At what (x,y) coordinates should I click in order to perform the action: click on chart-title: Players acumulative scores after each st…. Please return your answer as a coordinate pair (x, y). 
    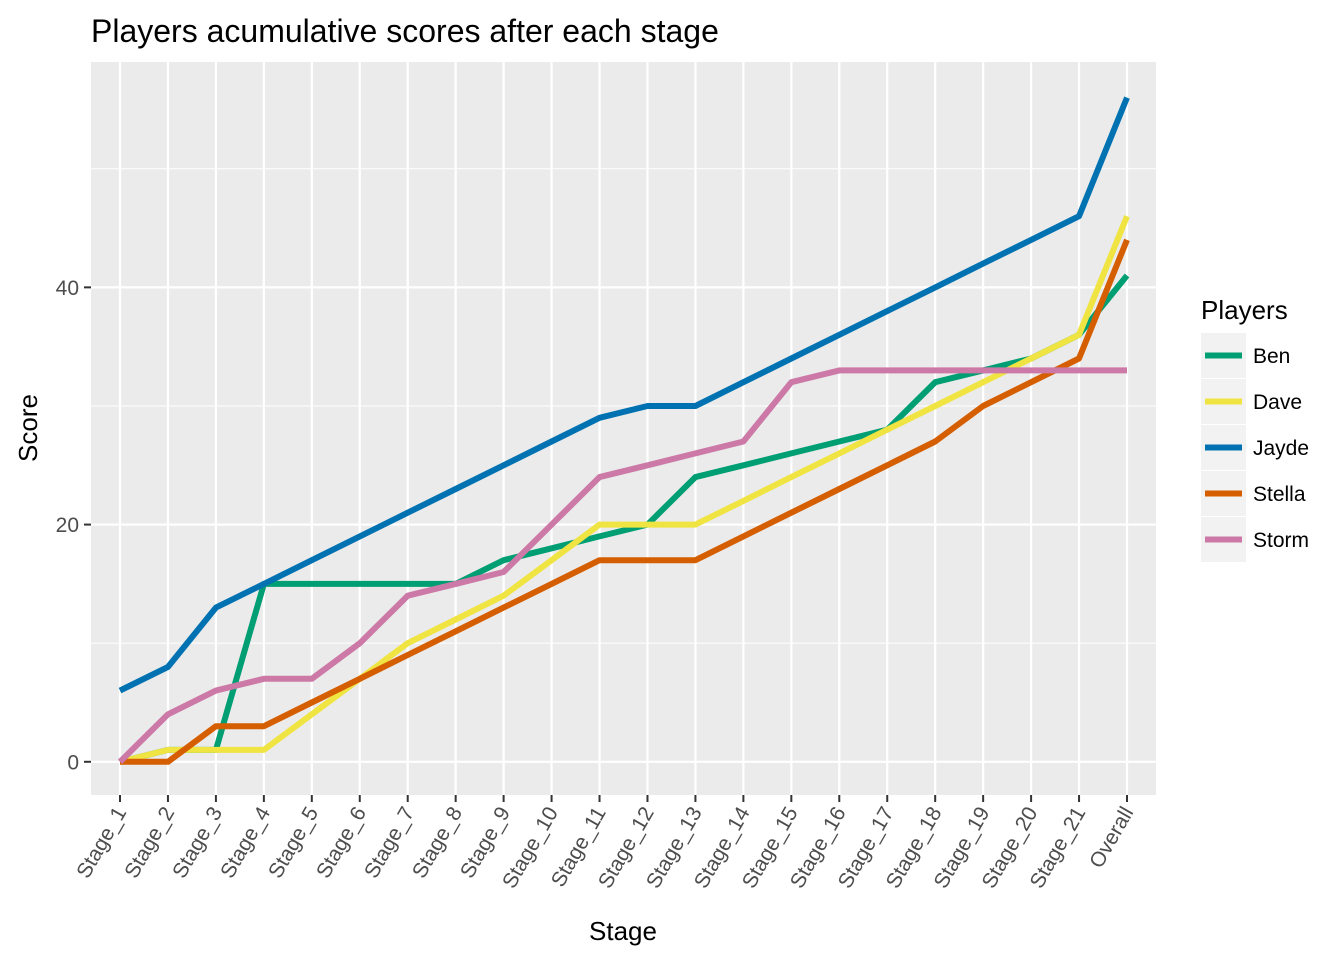
    Looking at the image, I should click on (405, 31).